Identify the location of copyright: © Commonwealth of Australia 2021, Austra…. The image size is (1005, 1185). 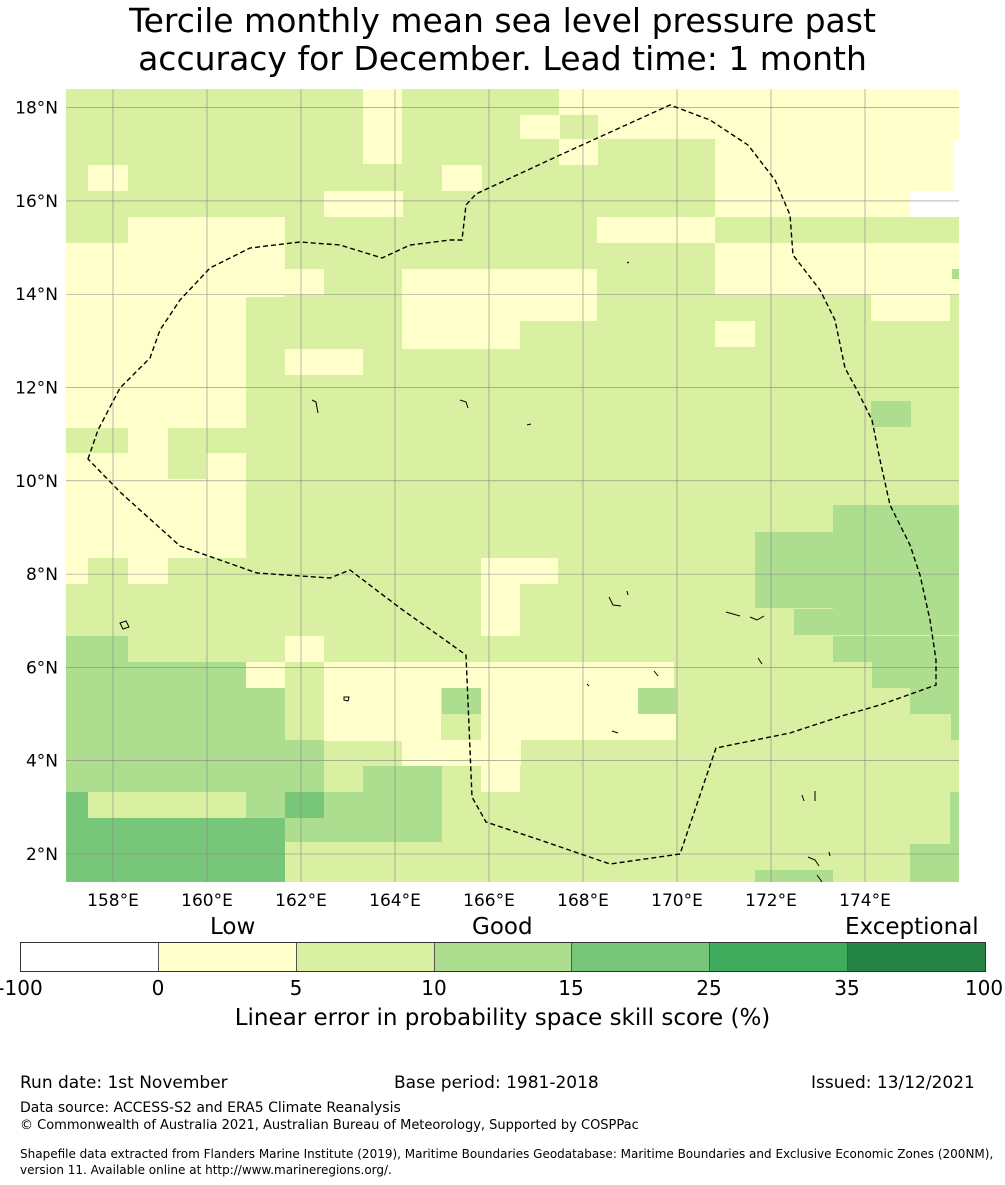
(329, 1125).